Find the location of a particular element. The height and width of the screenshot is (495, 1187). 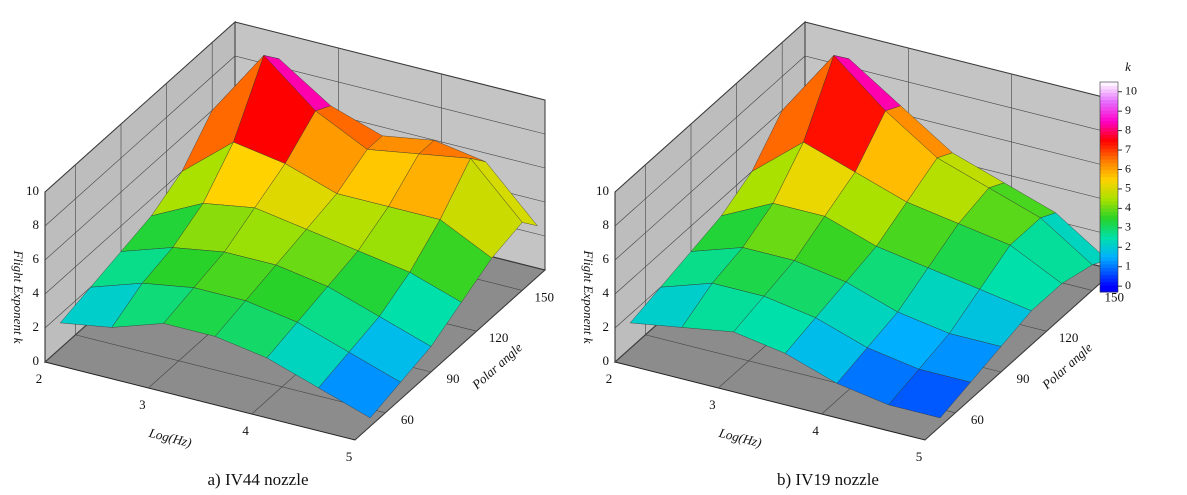

colorbar-tick-label: 8 is located at coordinates (1128, 129).